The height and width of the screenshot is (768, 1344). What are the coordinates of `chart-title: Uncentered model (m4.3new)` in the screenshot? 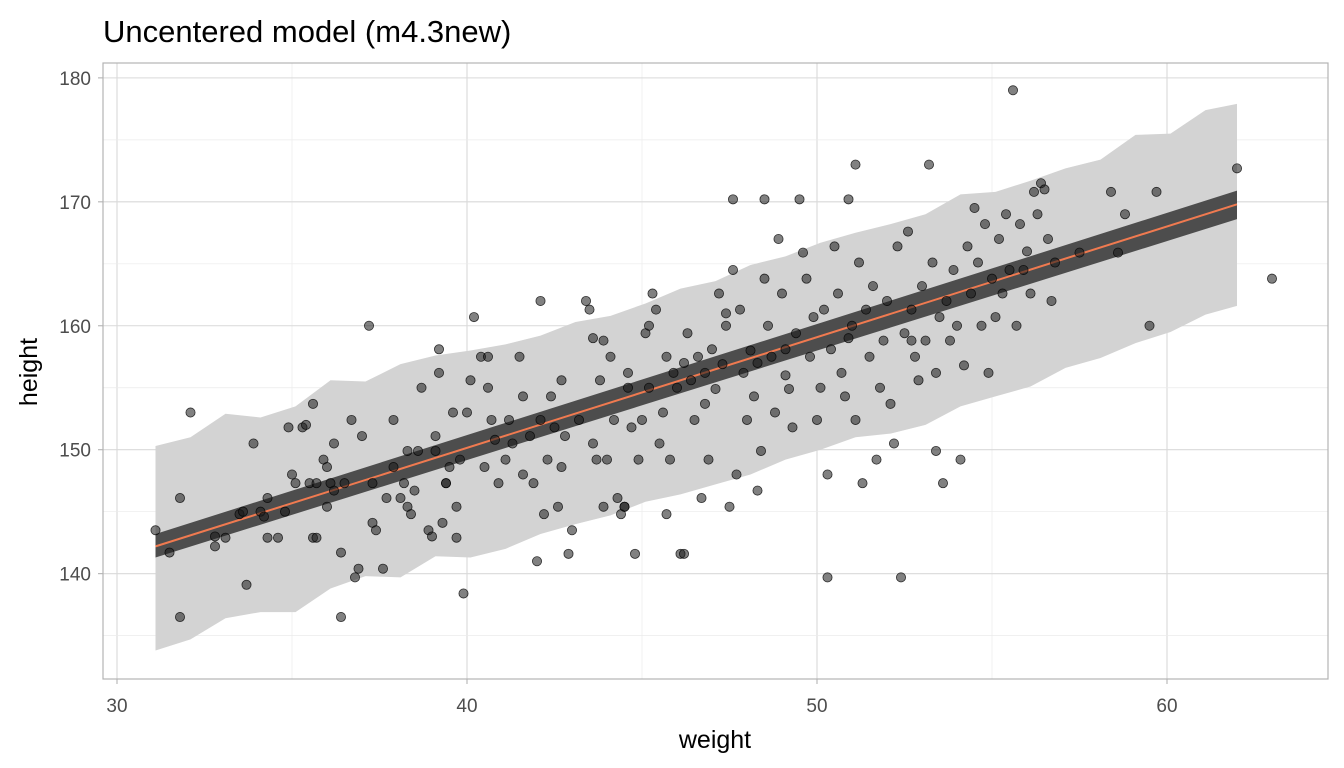 It's located at (307, 31).